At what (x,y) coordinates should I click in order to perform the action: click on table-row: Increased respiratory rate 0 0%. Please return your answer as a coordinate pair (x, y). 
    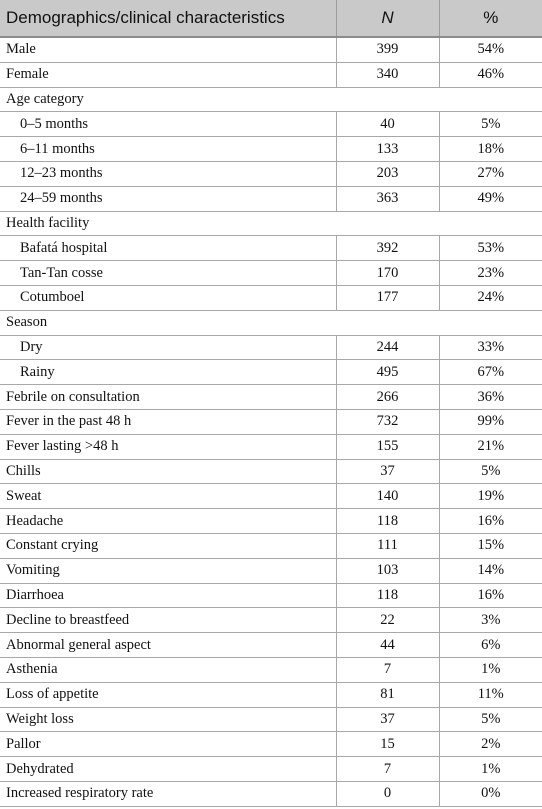
    Looking at the image, I should click on (271, 794).